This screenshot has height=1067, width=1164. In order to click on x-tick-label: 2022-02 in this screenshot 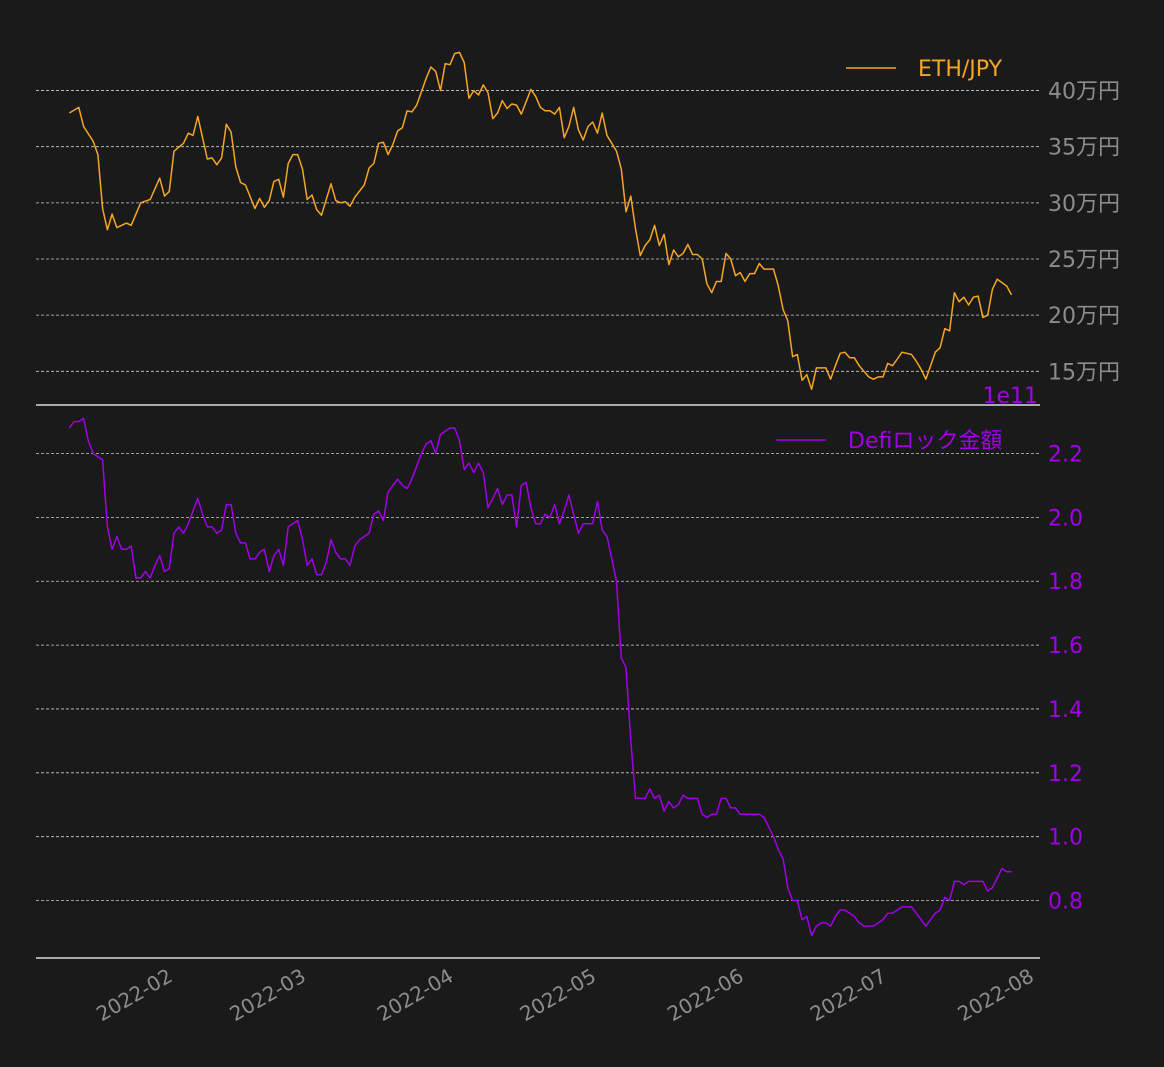, I will do `click(134, 995)`.